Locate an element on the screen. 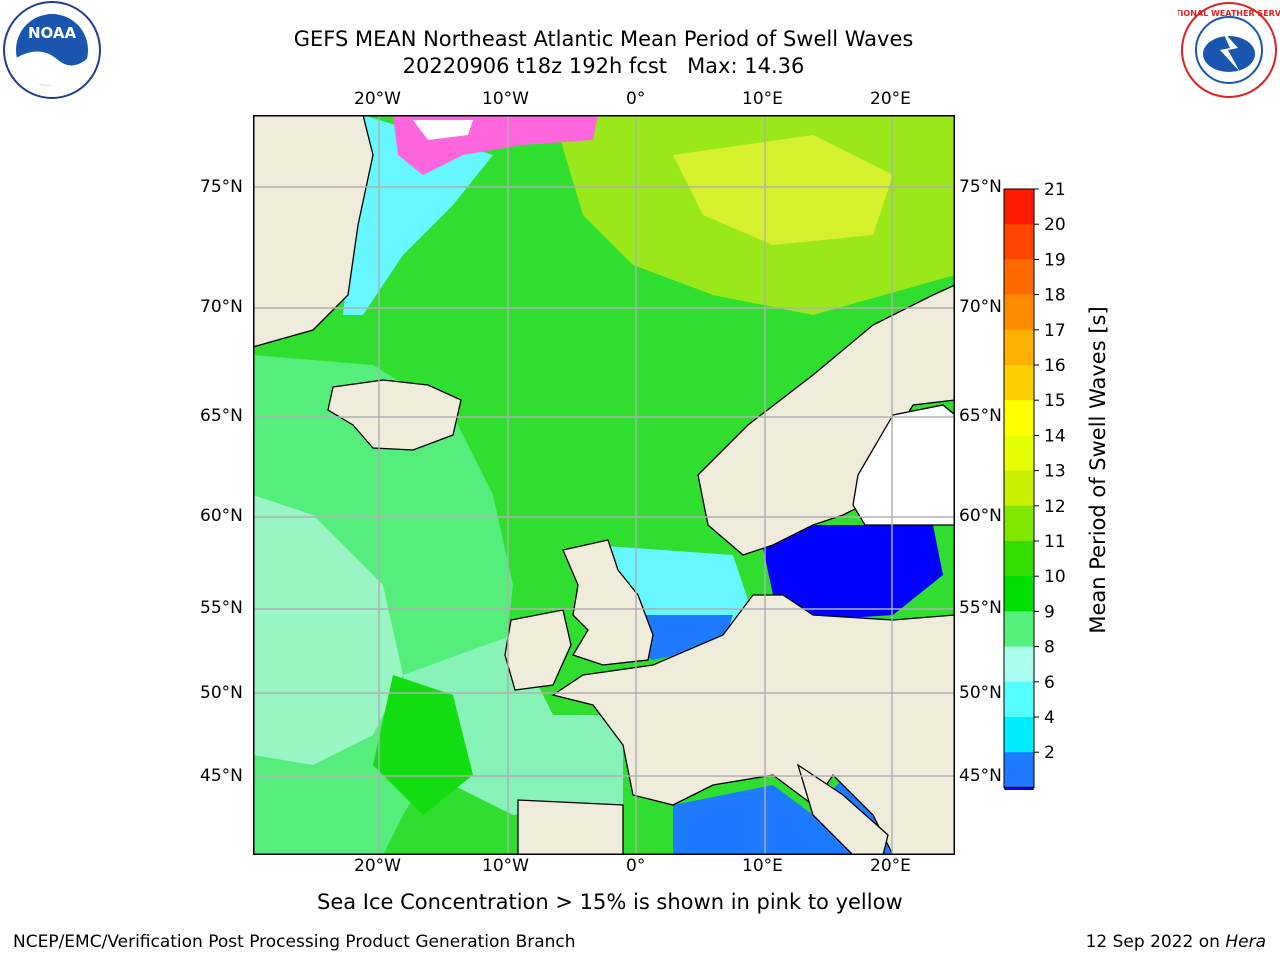 Image resolution: width=1280 pixels, height=960 pixels. lon-label-top: 10°W is located at coordinates (505, 99).